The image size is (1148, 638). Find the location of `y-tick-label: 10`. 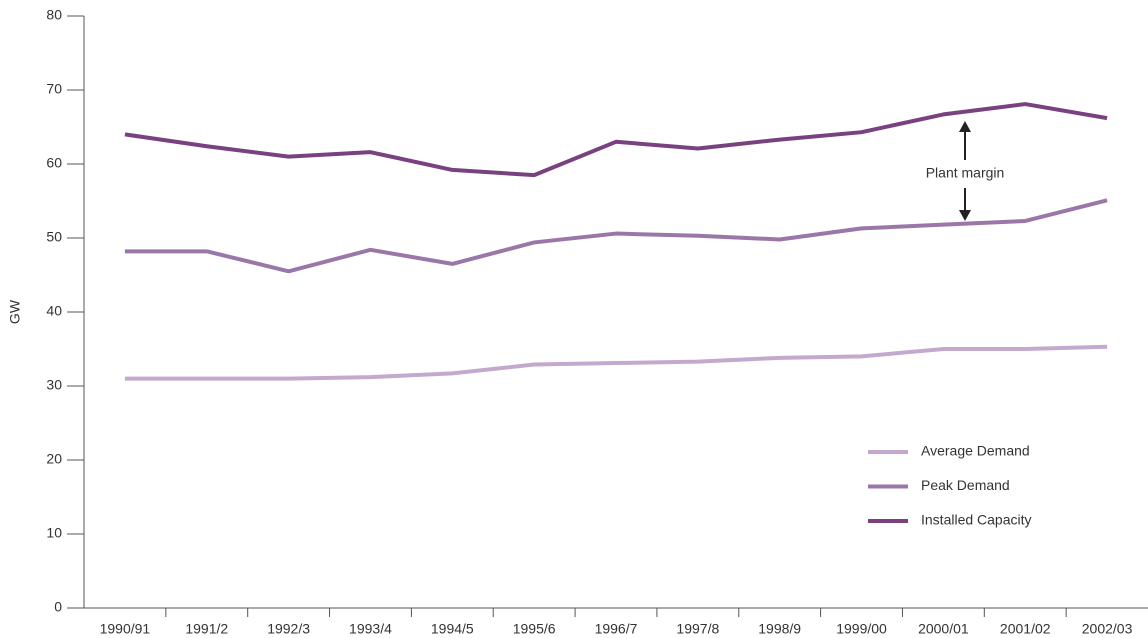

y-tick-label: 10 is located at coordinates (54, 533).